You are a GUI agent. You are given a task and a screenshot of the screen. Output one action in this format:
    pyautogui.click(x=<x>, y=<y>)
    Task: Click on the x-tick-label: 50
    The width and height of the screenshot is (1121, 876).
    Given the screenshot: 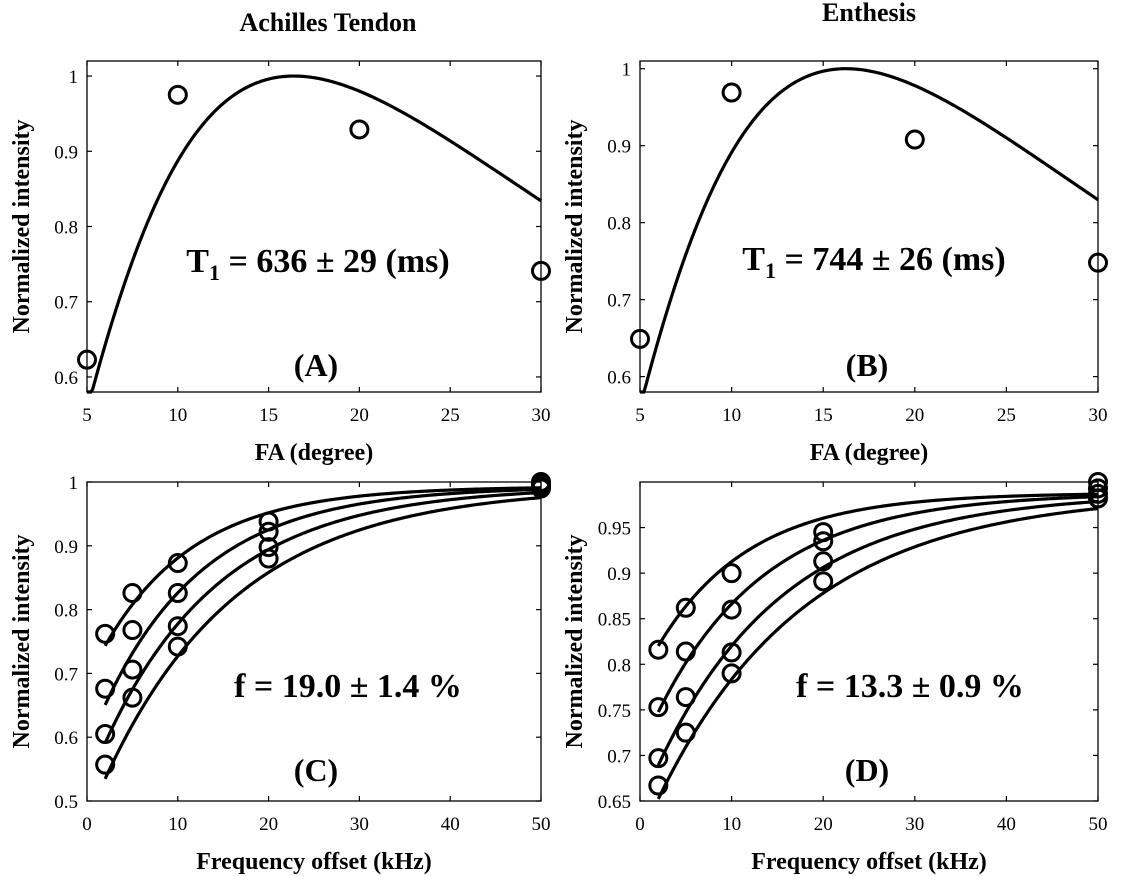 What is the action you would take?
    pyautogui.click(x=541, y=824)
    